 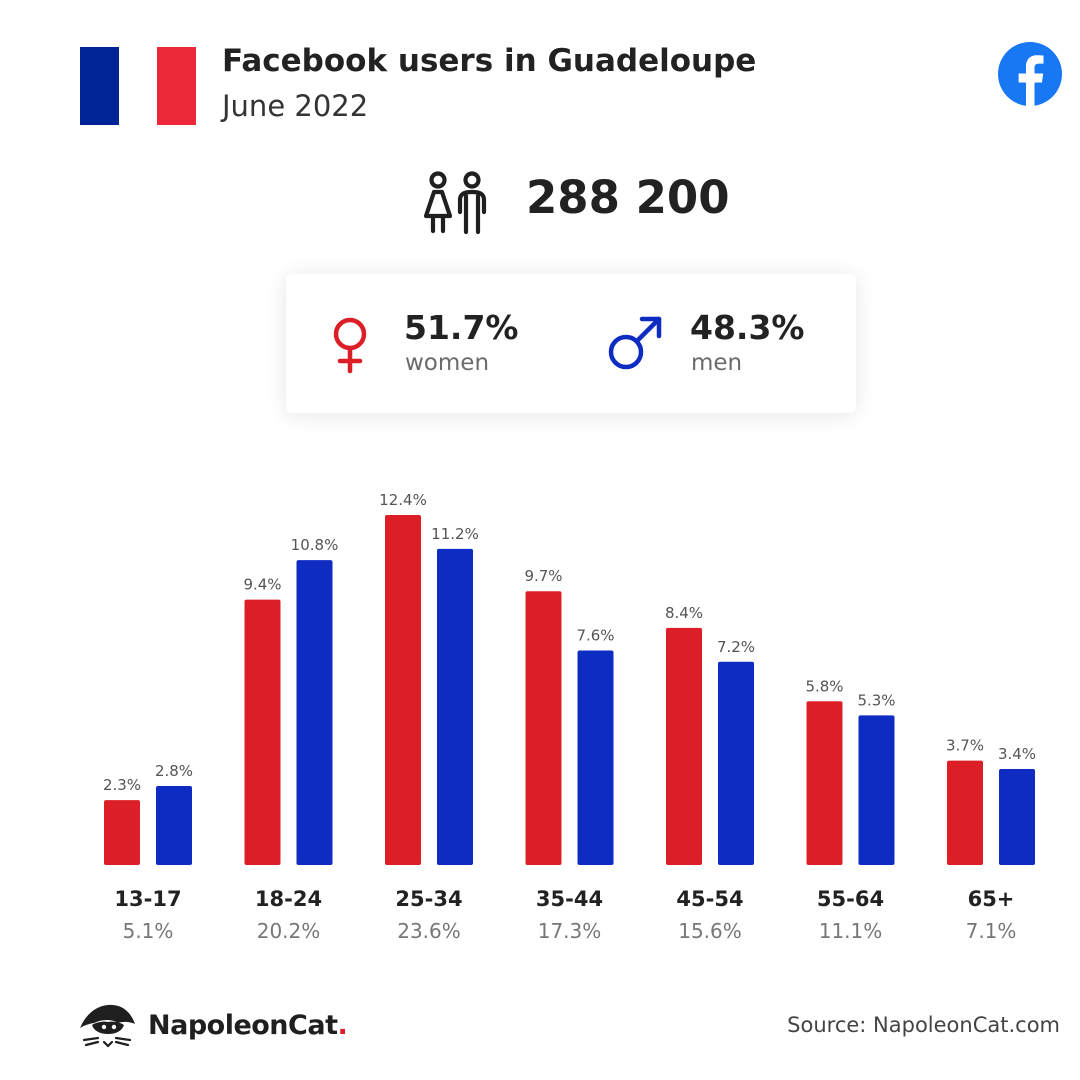 What do you see at coordinates (709, 899) in the screenshot?
I see `age-group-label-45-54: 45-54` at bounding box center [709, 899].